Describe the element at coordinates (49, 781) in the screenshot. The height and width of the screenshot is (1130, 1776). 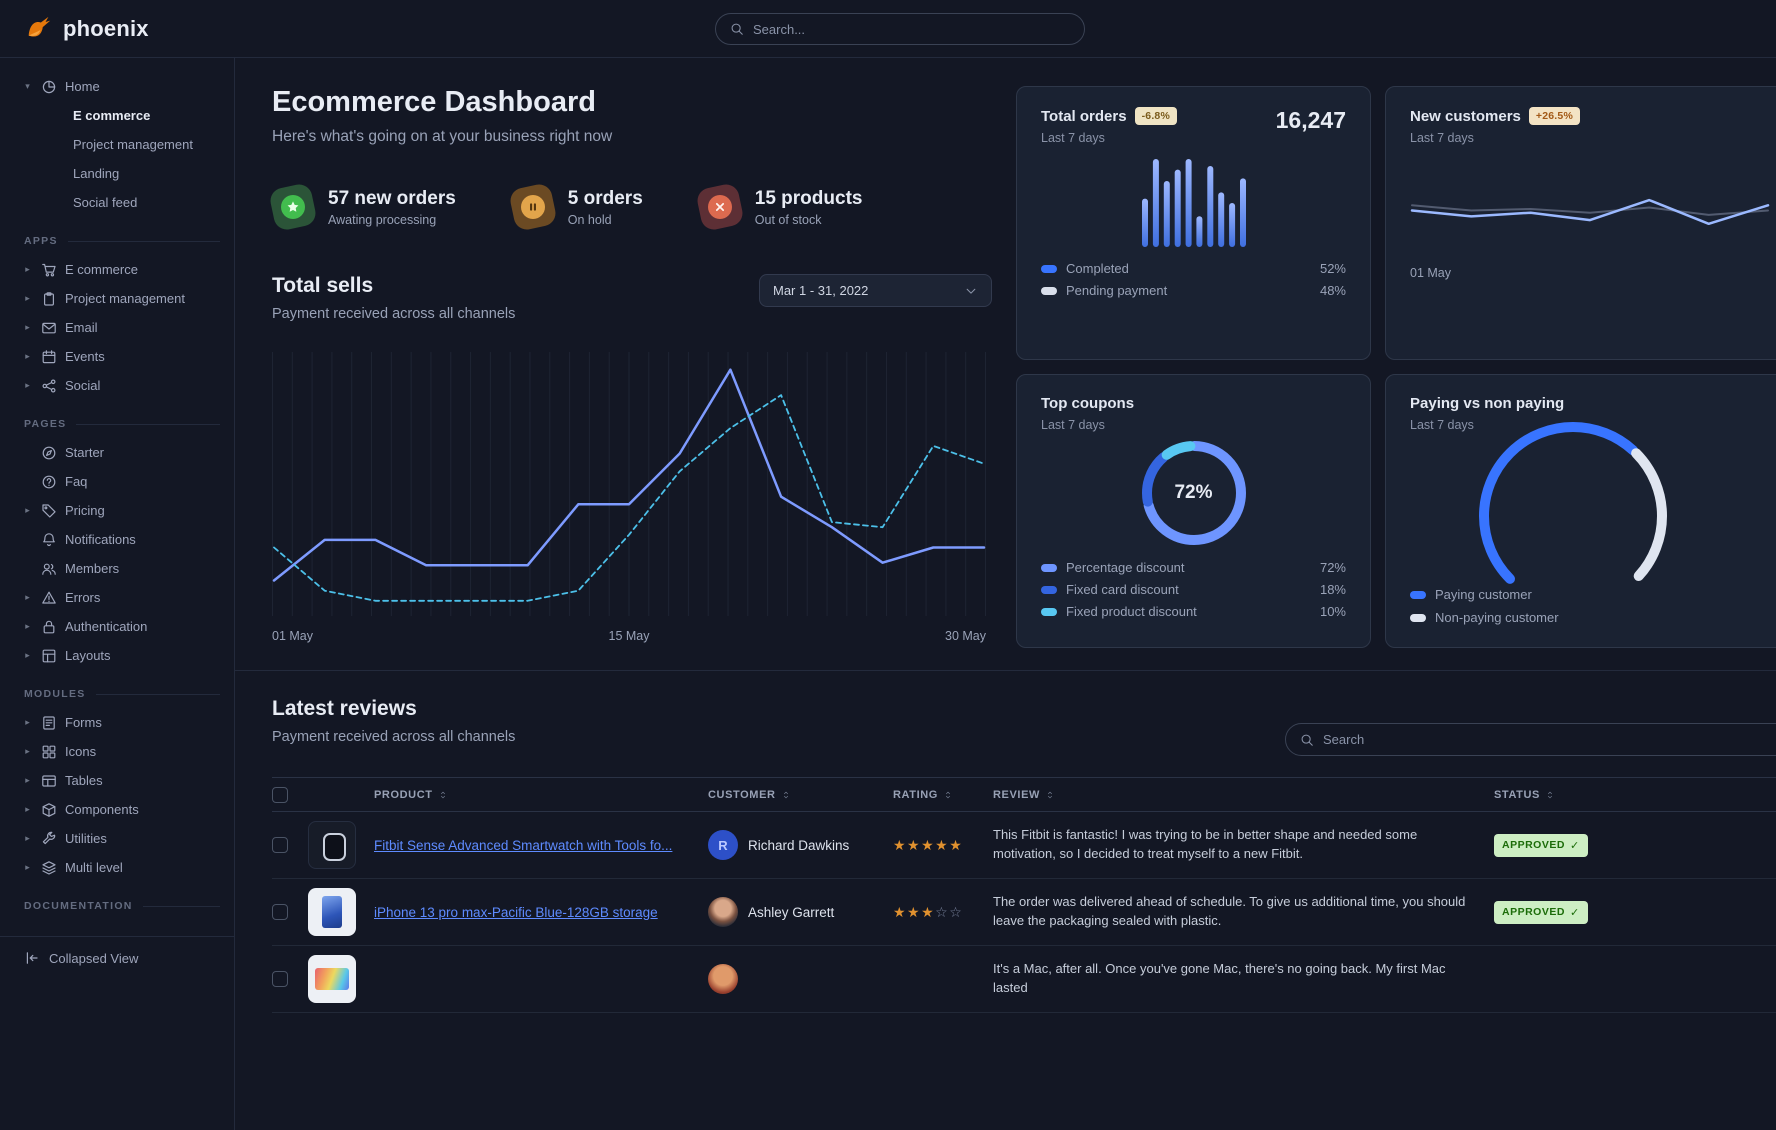
I see `table-icon` at that location.